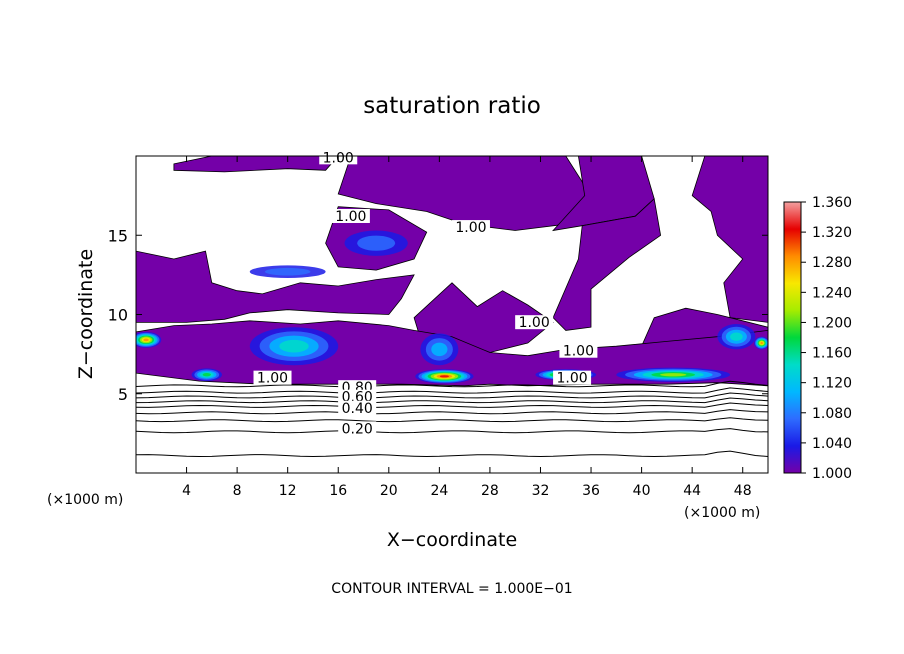 The height and width of the screenshot is (654, 904). I want to click on y-axis-label: Z−coordinate, so click(86, 314).